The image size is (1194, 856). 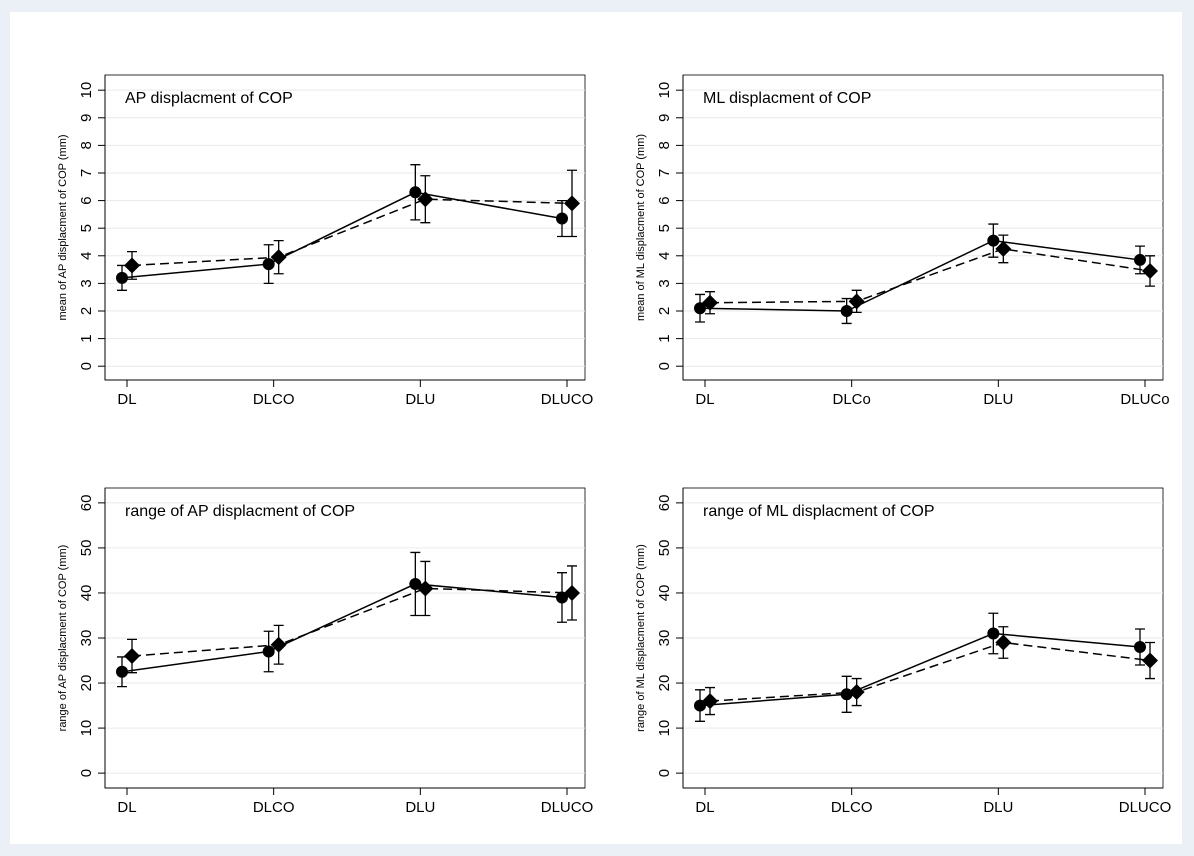 What do you see at coordinates (923, 227) in the screenshot?
I see `plot-region` at bounding box center [923, 227].